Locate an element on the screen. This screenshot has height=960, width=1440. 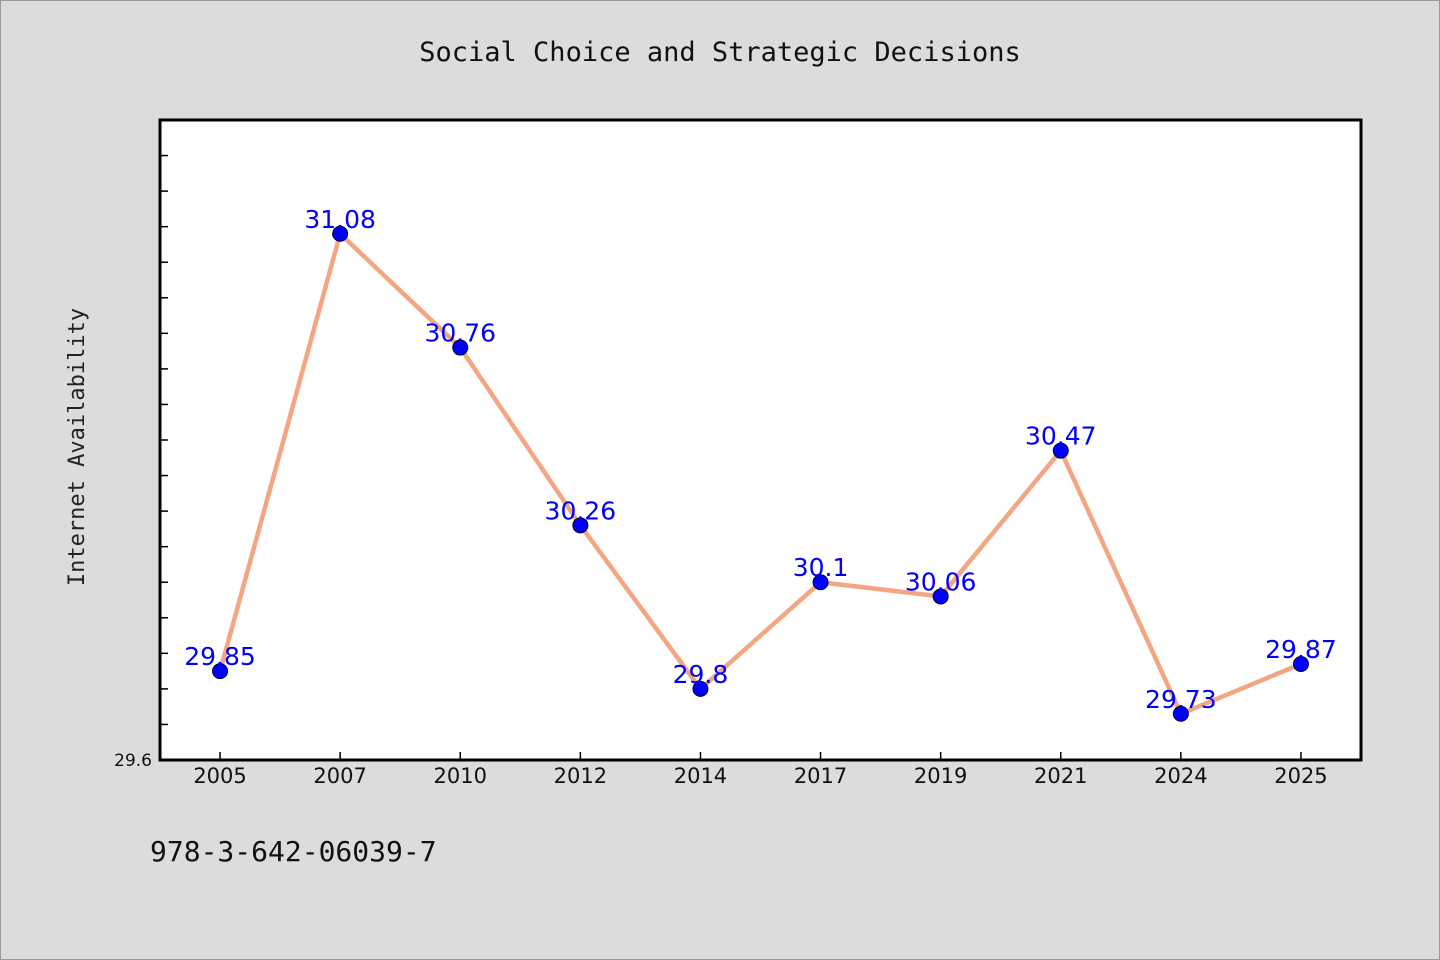
data-label: 30.47 is located at coordinates (1061, 436).